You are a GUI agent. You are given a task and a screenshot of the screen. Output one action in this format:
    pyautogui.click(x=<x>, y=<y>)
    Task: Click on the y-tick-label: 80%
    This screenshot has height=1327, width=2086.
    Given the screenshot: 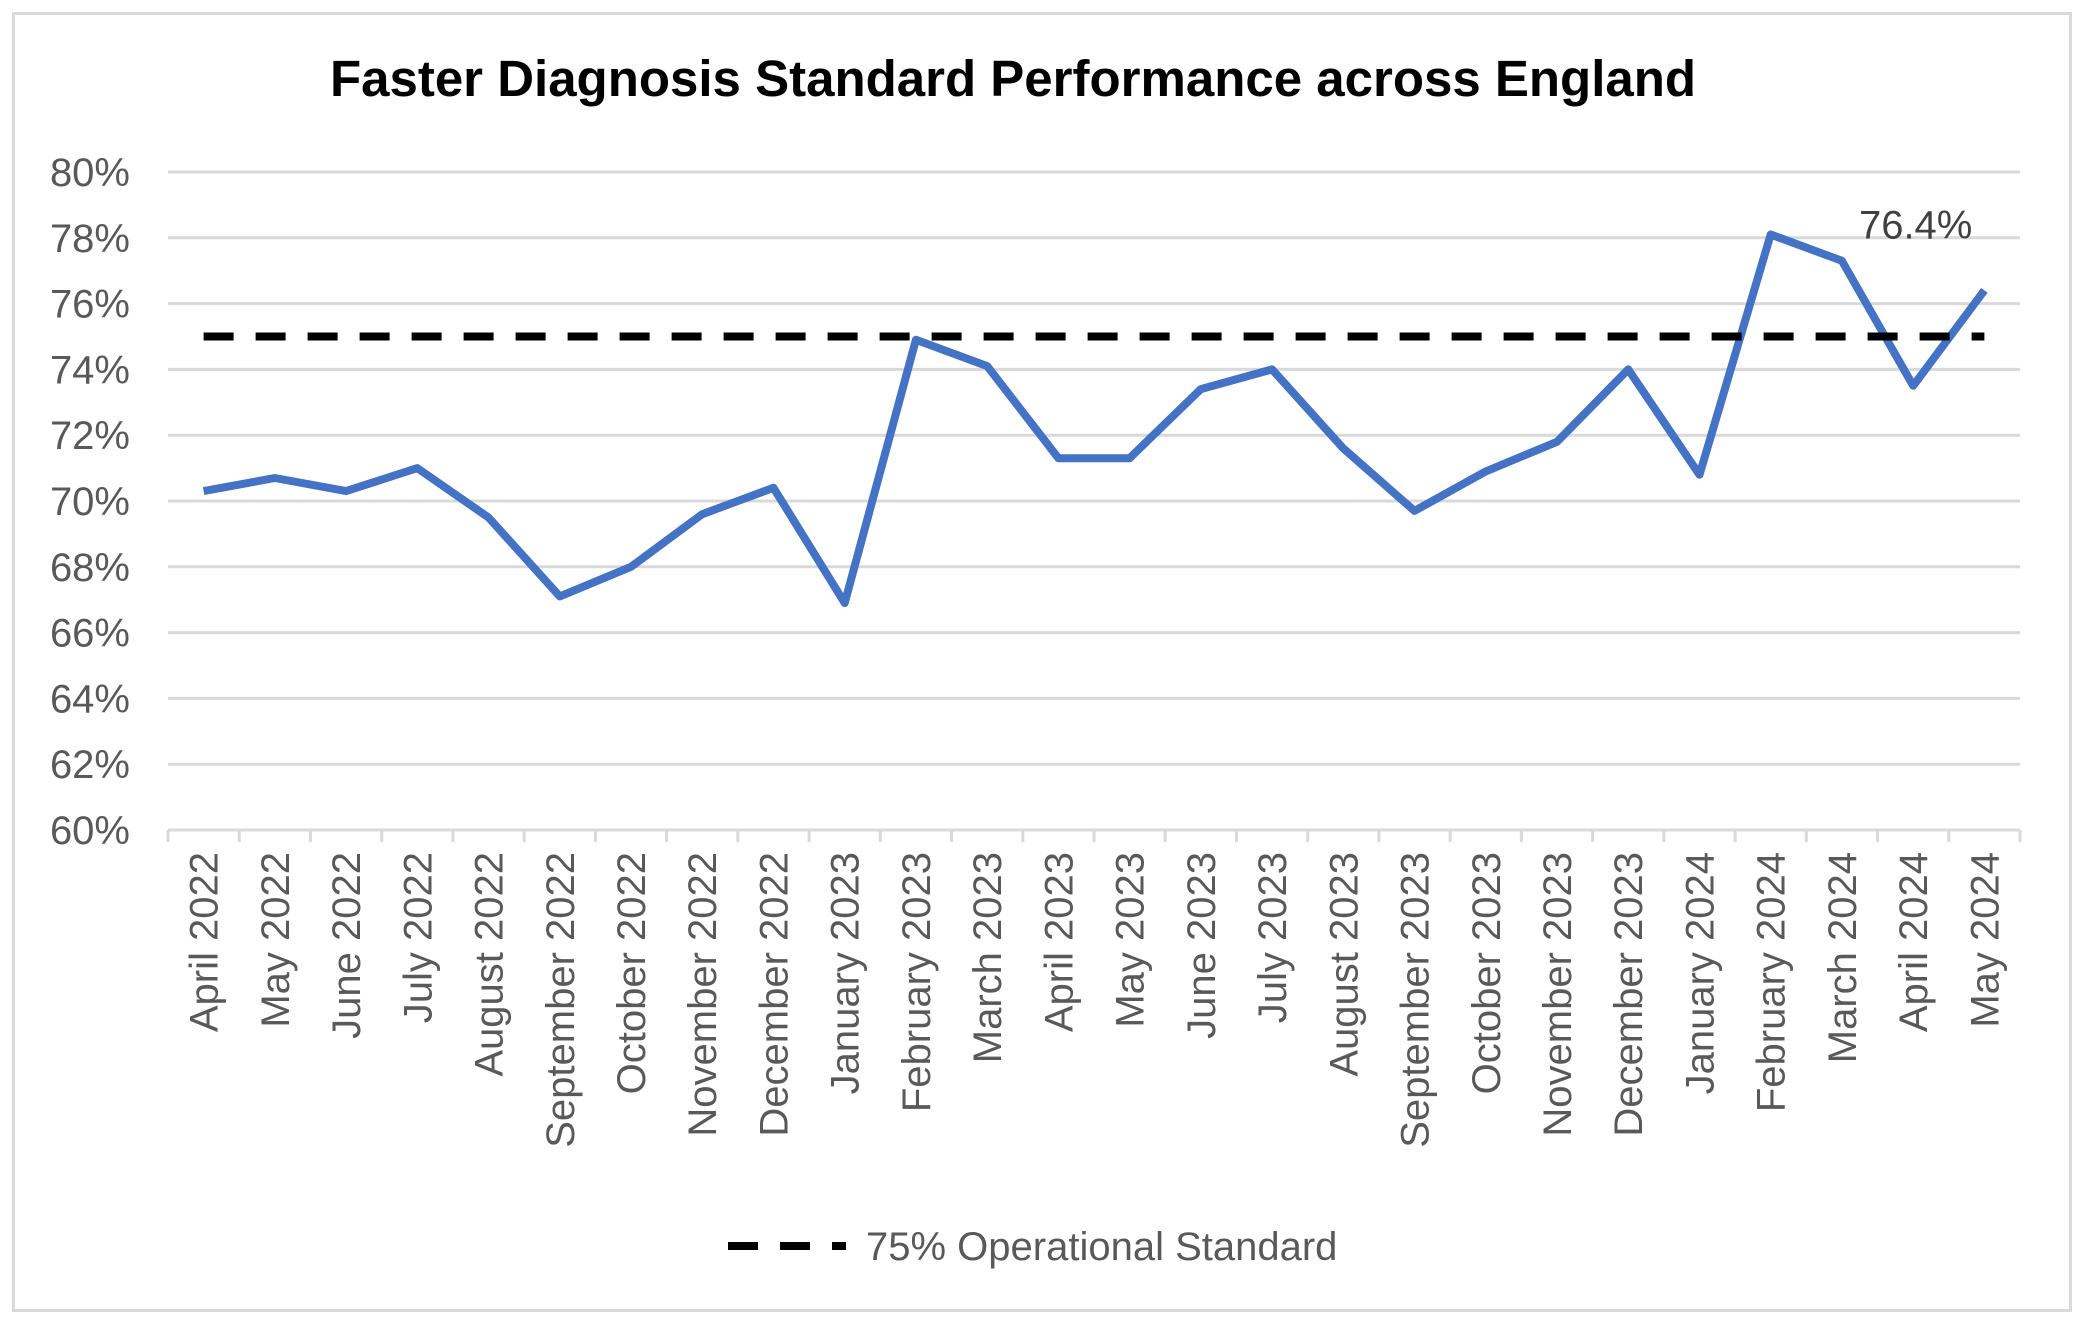 What is the action you would take?
    pyautogui.click(x=90, y=173)
    